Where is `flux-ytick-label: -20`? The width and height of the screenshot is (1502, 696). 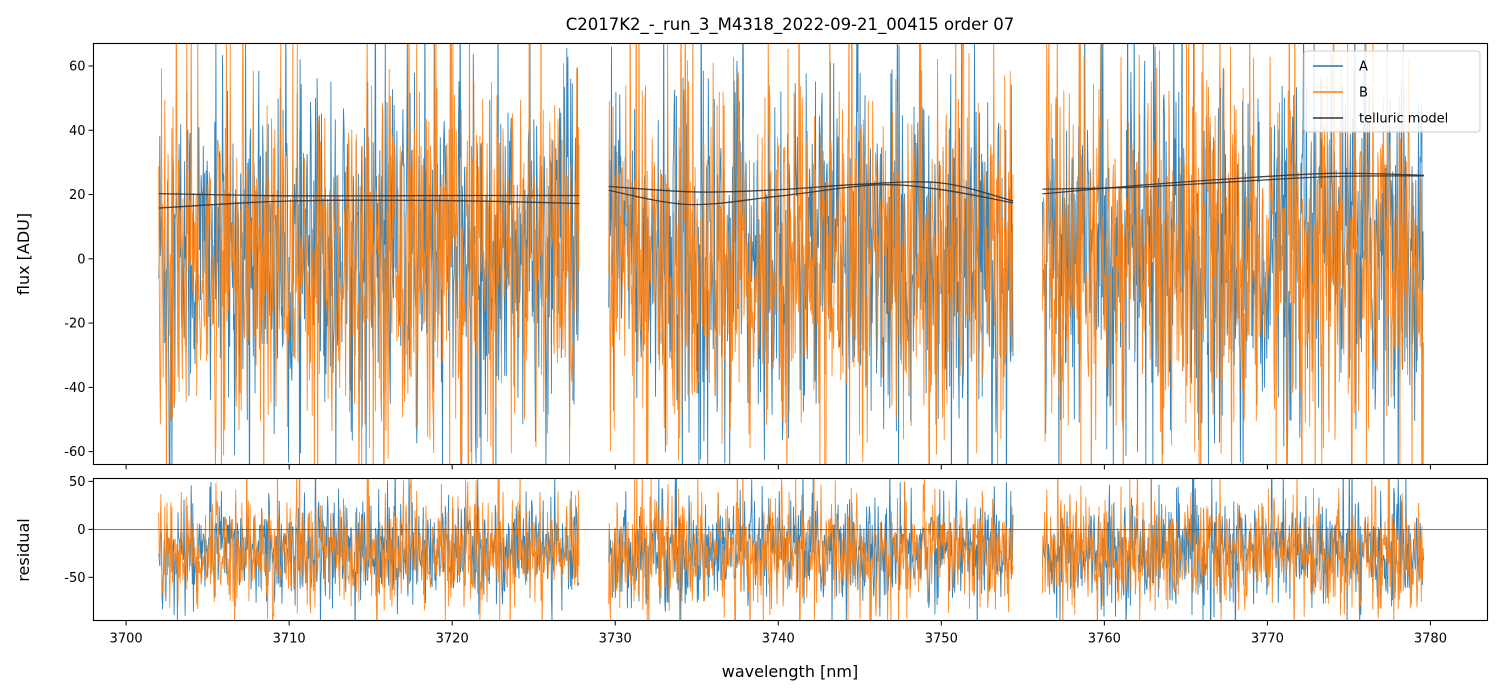
flux-ytick-label: -20 is located at coordinates (74, 324).